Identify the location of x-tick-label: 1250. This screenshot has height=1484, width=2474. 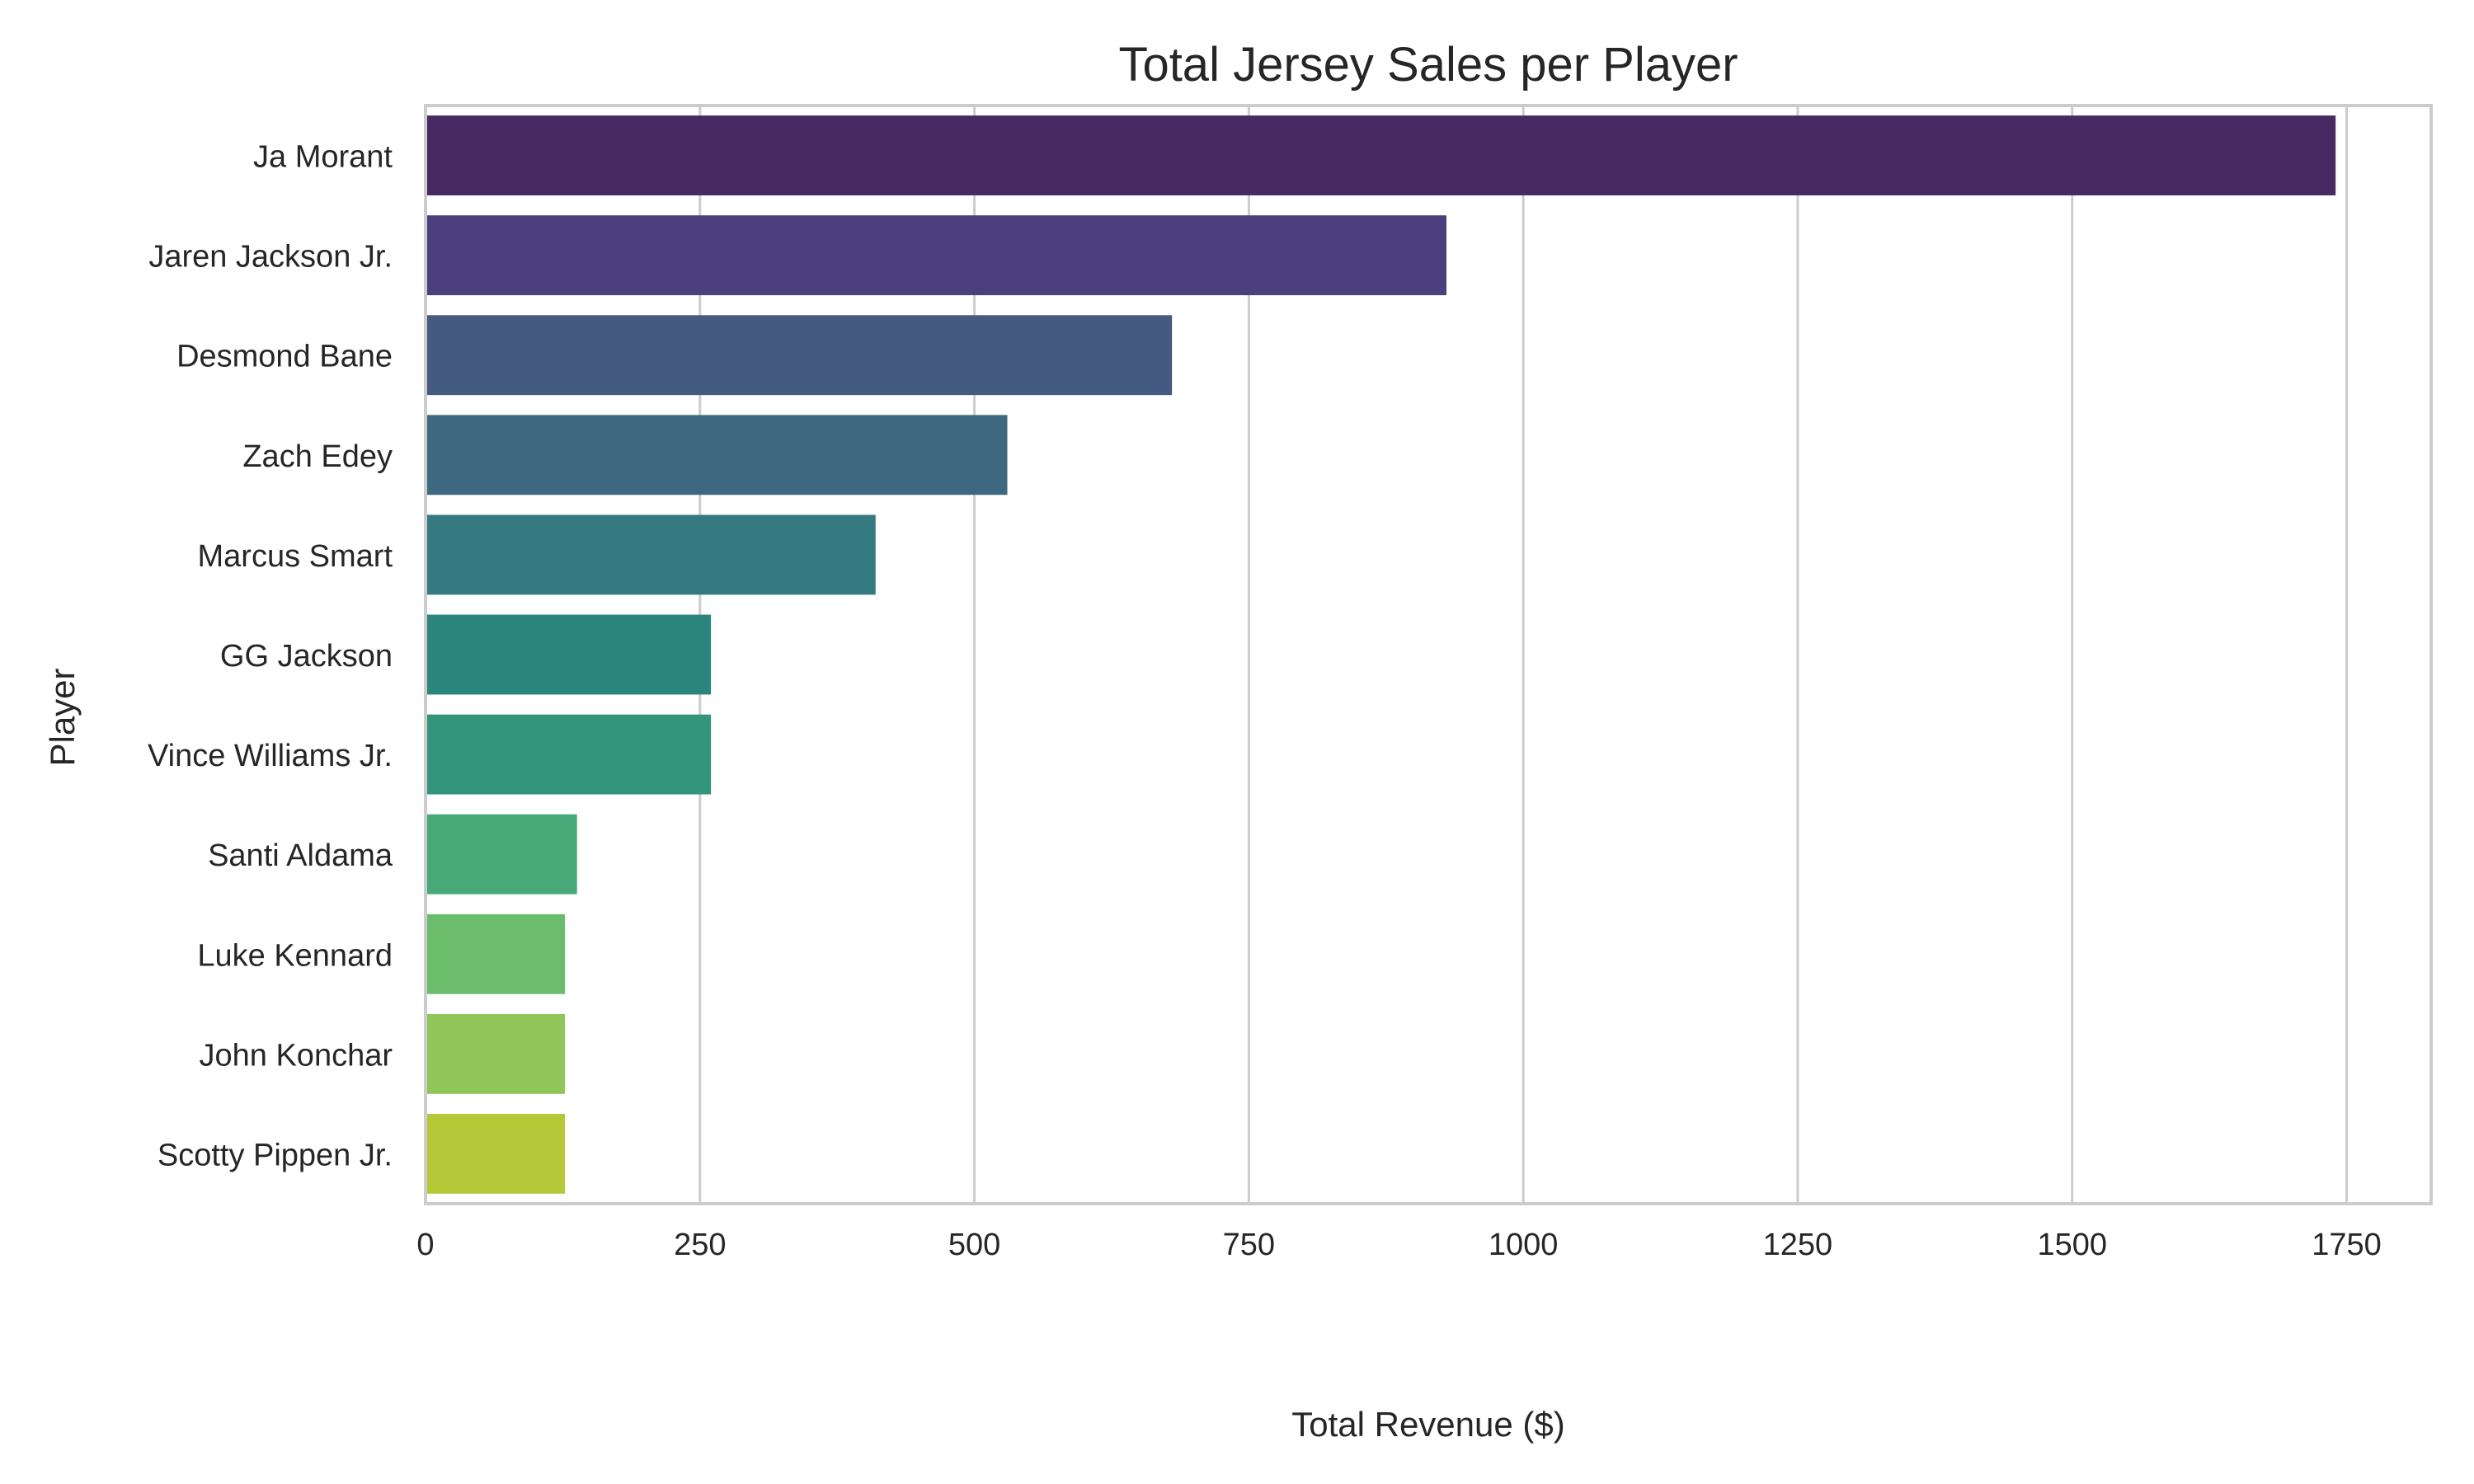
(1798, 1245).